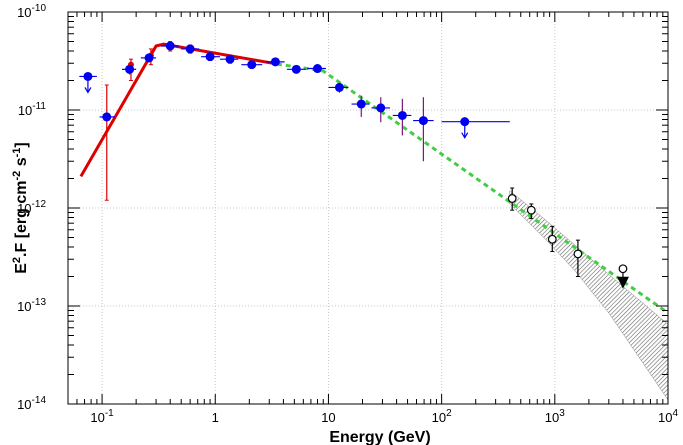  I want to click on y-tick-label: 10-14, so click(31, 403).